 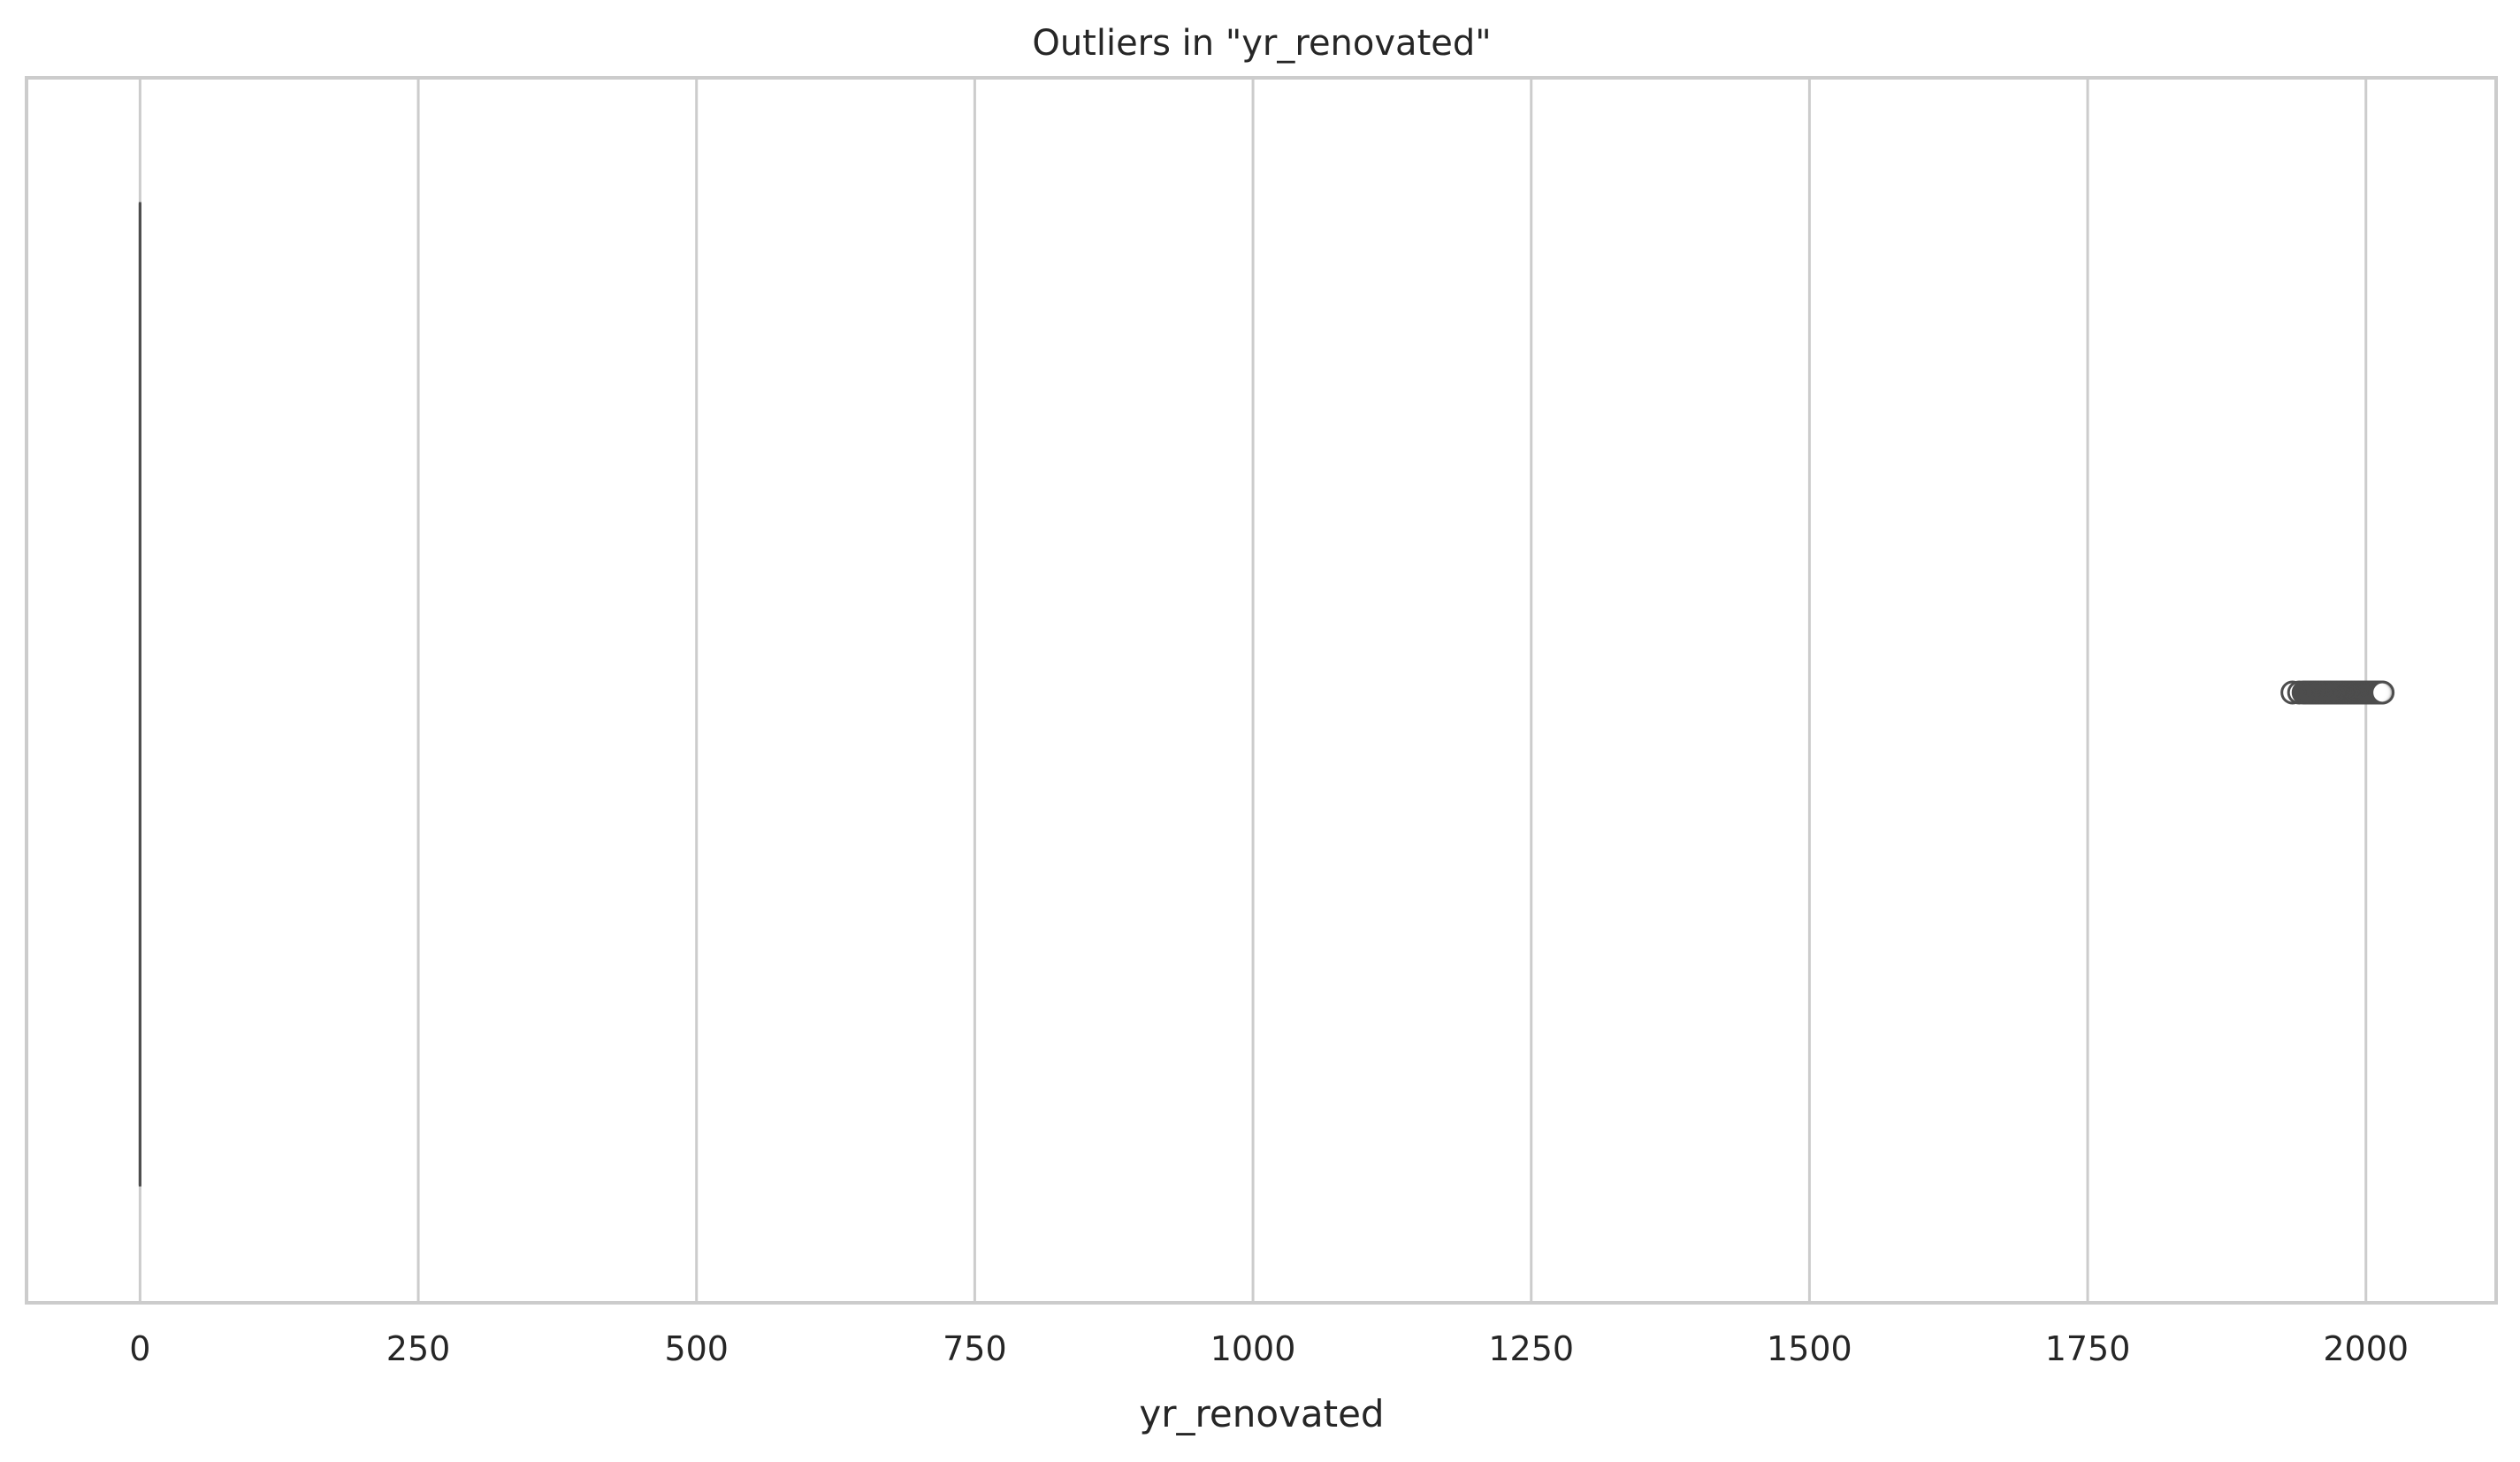 I want to click on x-tick-label: 1250, so click(x=1531, y=1348).